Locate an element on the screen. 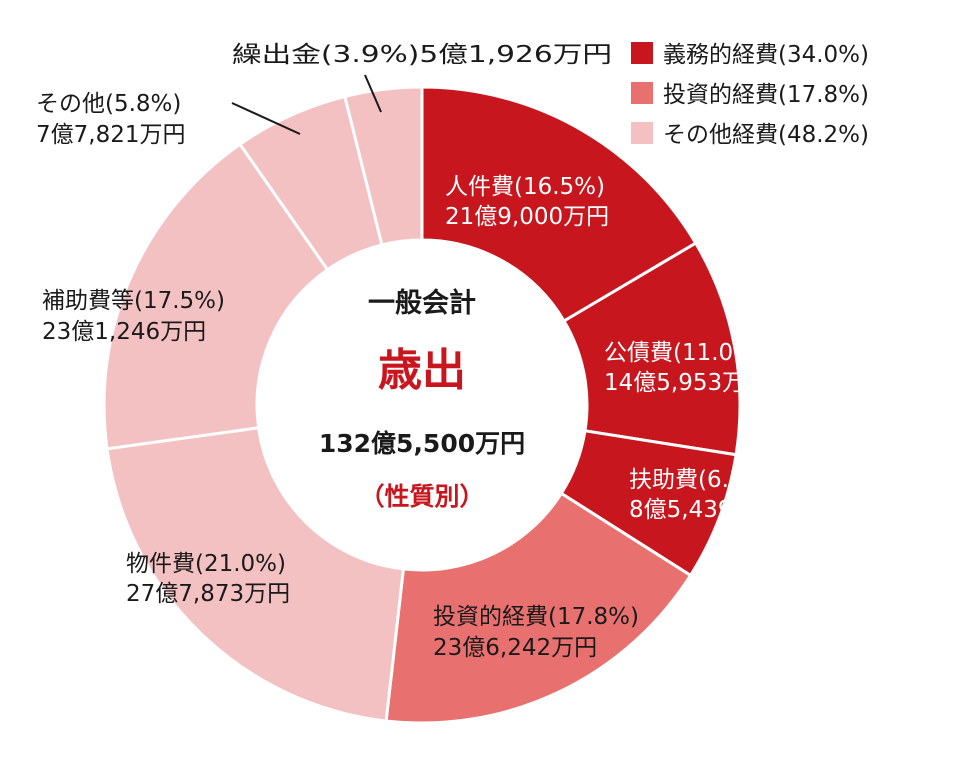 Image resolution: width=972 pixels, height=768 pixels. center-main: 歳出 is located at coordinates (422, 370).